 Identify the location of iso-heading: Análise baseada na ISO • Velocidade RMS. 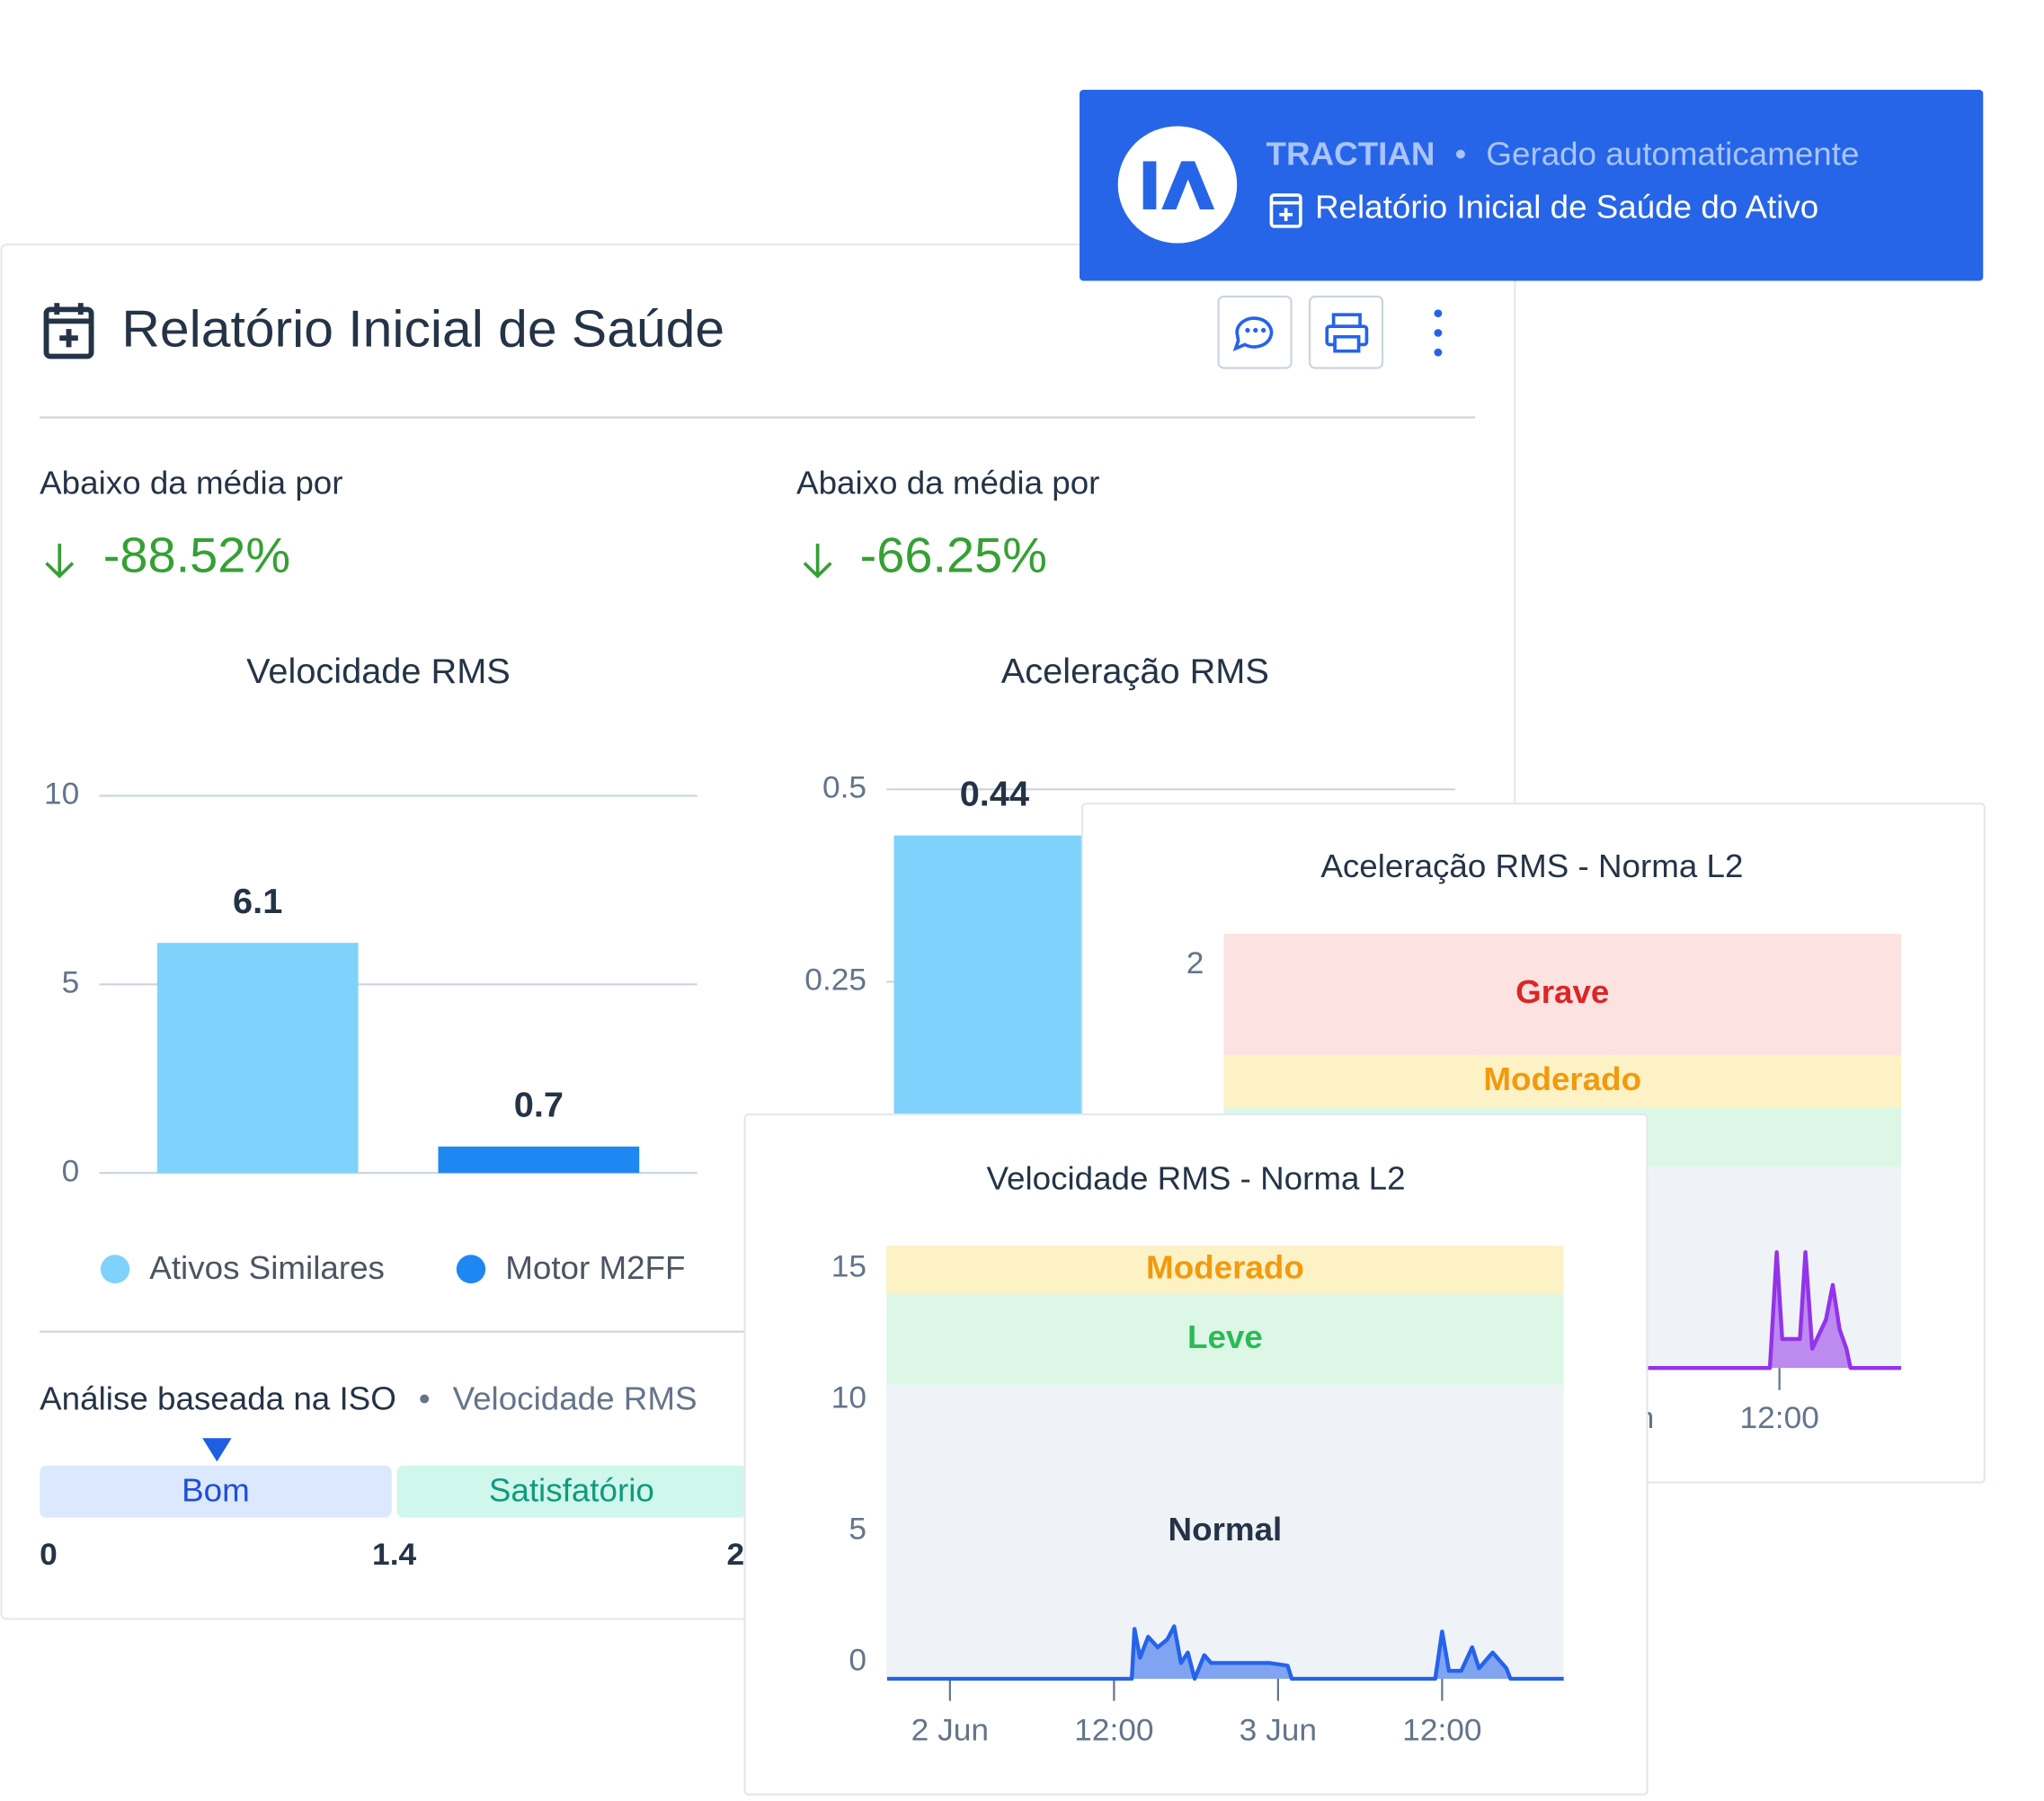
(368, 1398).